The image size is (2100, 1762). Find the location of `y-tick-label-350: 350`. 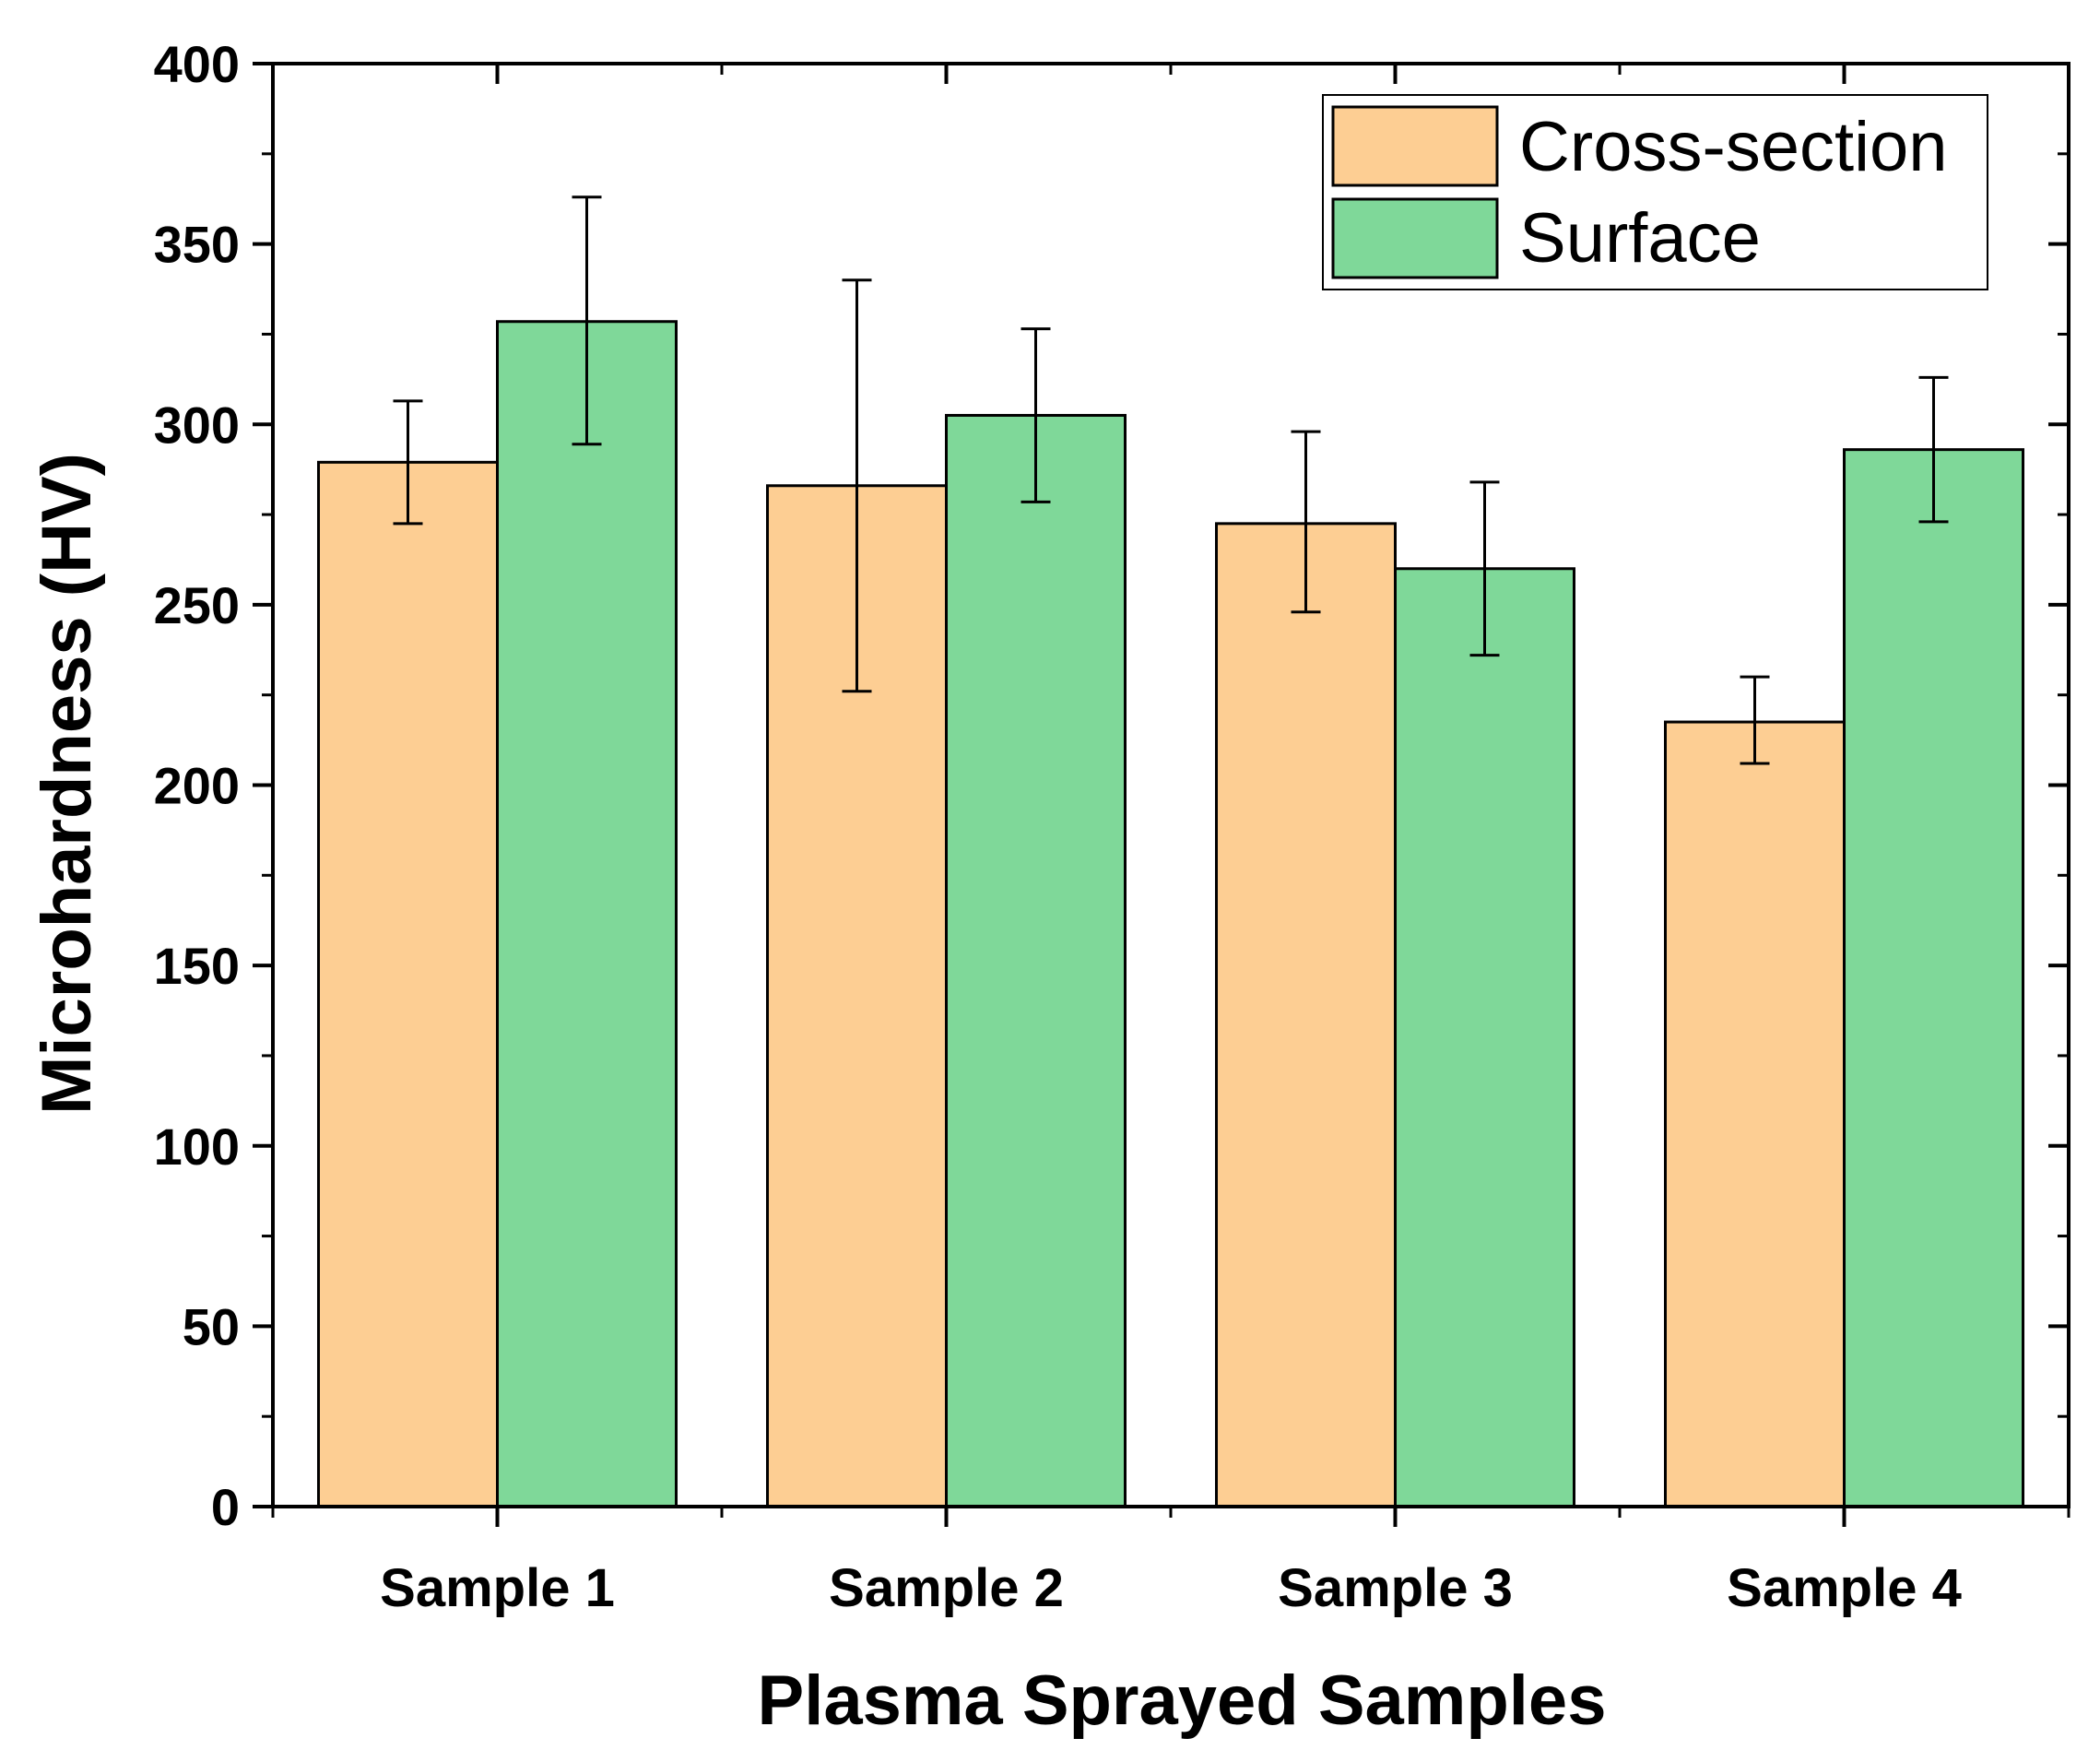

y-tick-label-350: 350 is located at coordinates (197, 245).